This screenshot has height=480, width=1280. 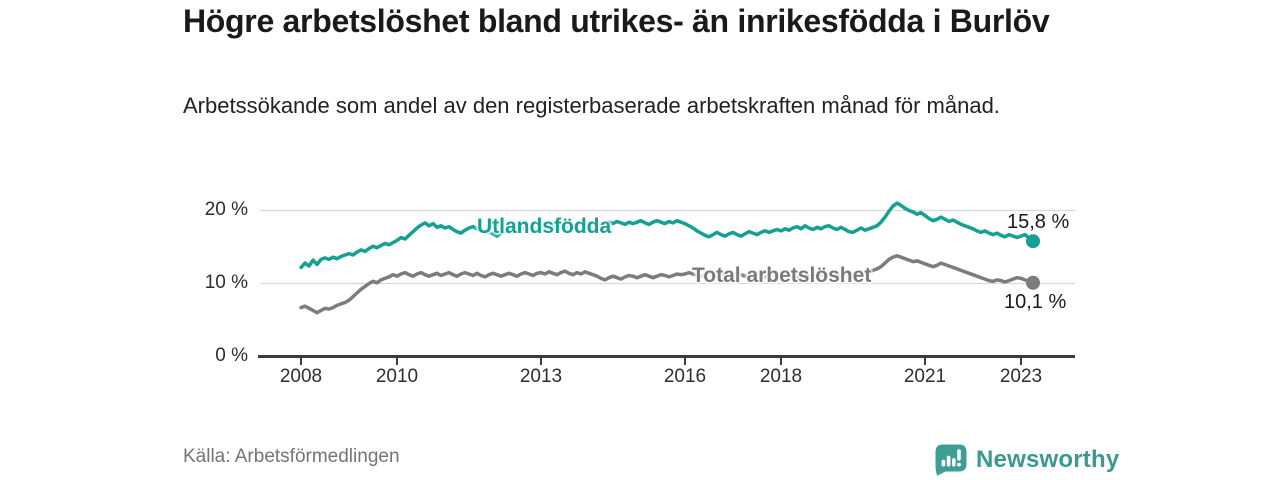 What do you see at coordinates (541, 376) in the screenshot?
I see `x-axis-tick-2013: 2013` at bounding box center [541, 376].